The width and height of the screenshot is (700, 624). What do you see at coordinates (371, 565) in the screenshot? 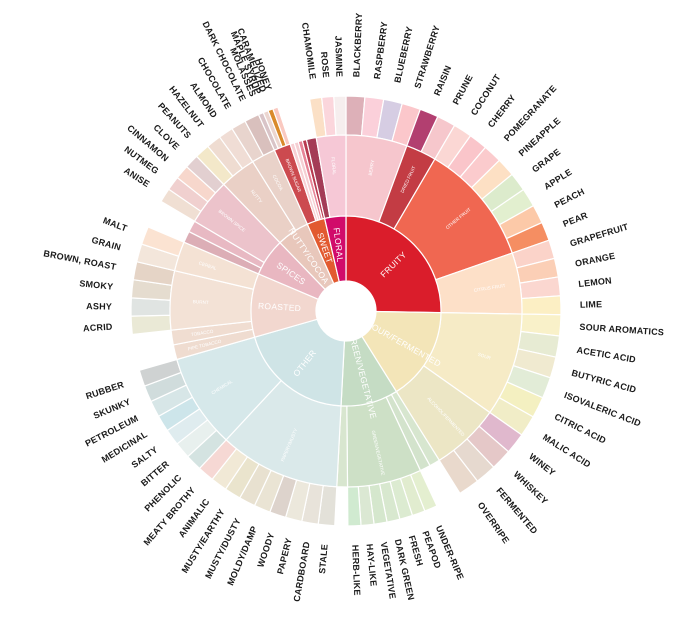
I see `outer-label-hay-like: HAY-LIKE` at bounding box center [371, 565].